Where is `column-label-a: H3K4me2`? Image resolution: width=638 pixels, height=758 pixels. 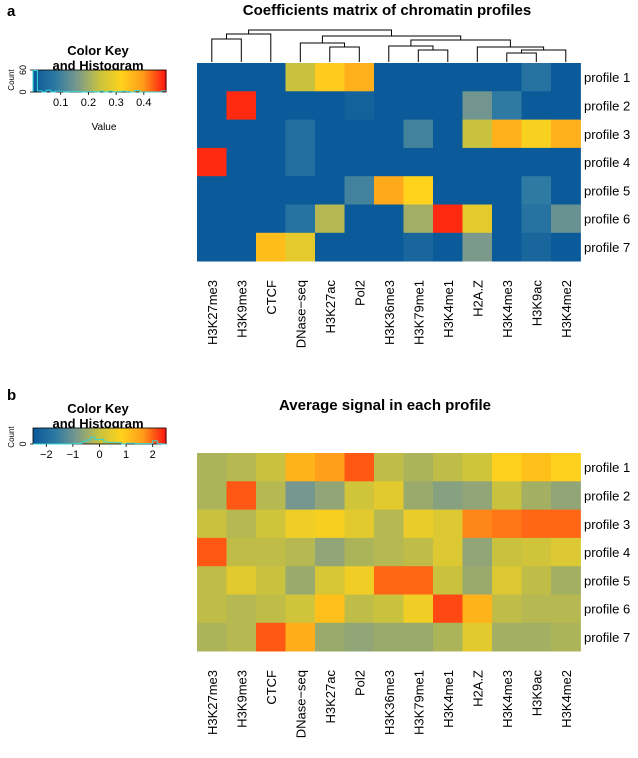
column-label-a: H3K4me2 is located at coordinates (566, 309).